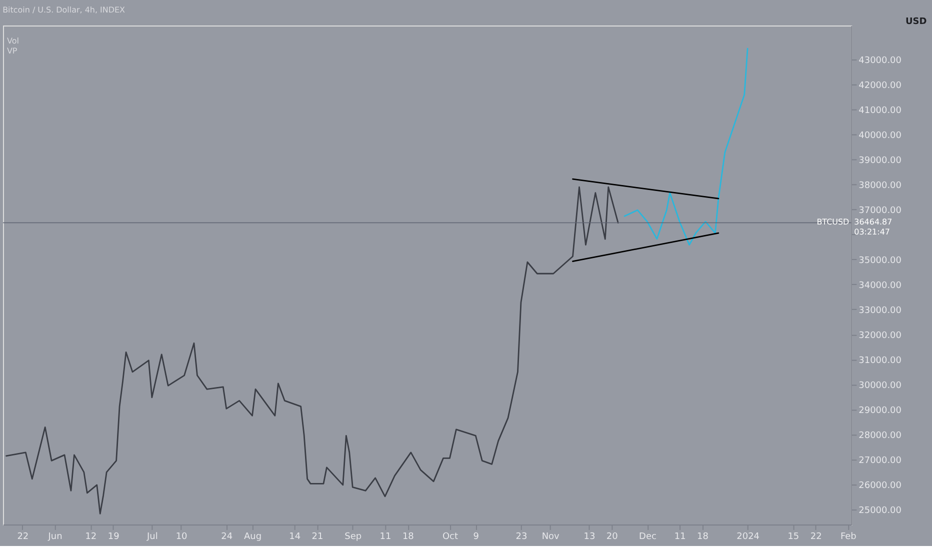  Describe the element at coordinates (880, 161) in the screenshot. I see `y-tick-label: 39000.00` at that location.